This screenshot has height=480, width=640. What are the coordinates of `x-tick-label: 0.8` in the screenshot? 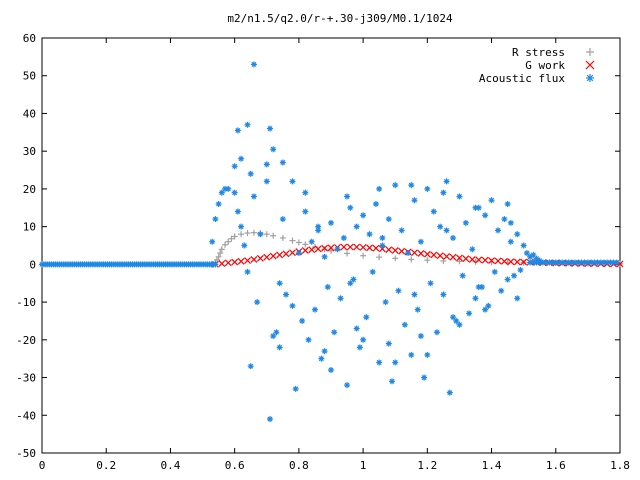 It's located at (299, 465).